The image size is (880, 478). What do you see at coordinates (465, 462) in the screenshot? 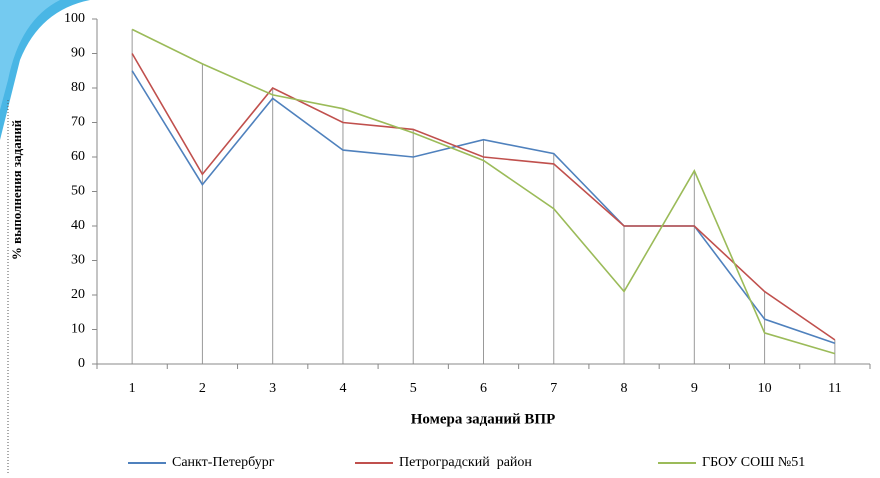
I see `legend-label: Петроградский район` at bounding box center [465, 462].